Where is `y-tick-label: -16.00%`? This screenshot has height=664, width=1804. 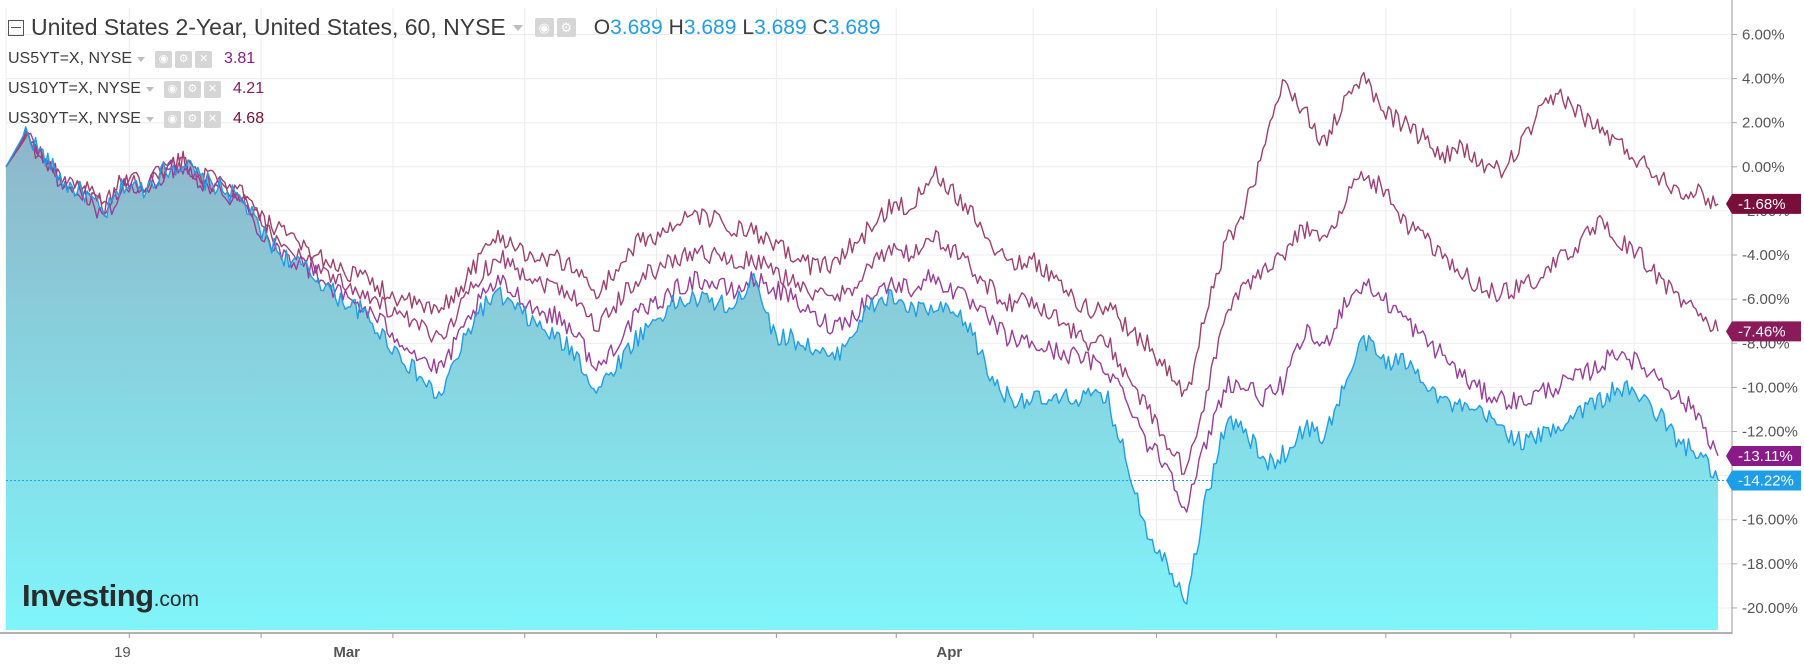
y-tick-label: -16.00% is located at coordinates (1770, 520).